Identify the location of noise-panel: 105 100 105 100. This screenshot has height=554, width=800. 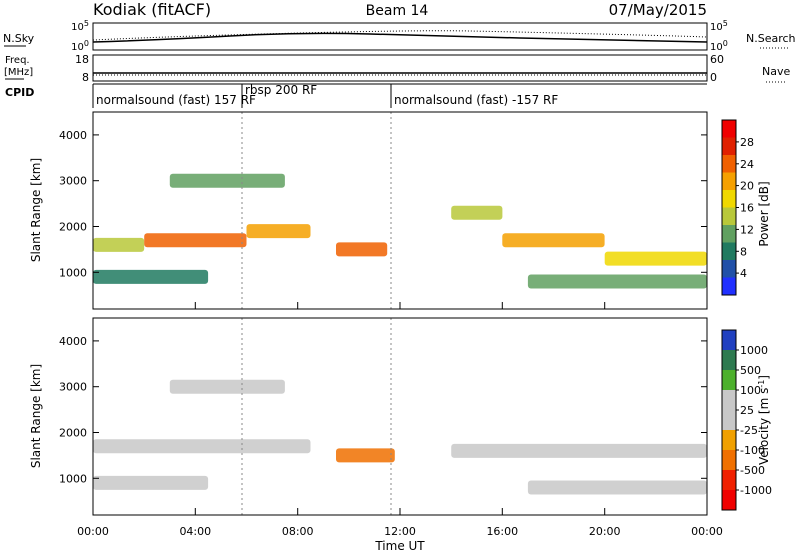
(399, 36).